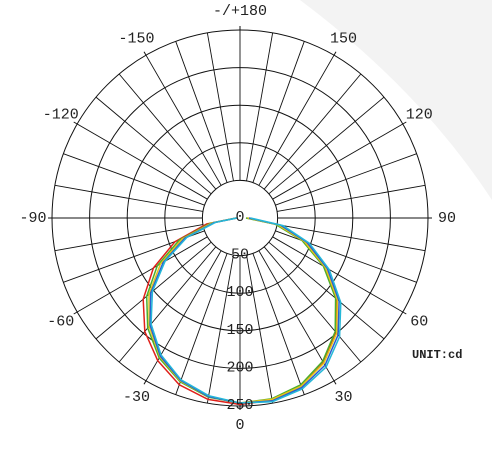  What do you see at coordinates (447, 218) in the screenshot?
I see `theta-tick-label: 90` at bounding box center [447, 218].